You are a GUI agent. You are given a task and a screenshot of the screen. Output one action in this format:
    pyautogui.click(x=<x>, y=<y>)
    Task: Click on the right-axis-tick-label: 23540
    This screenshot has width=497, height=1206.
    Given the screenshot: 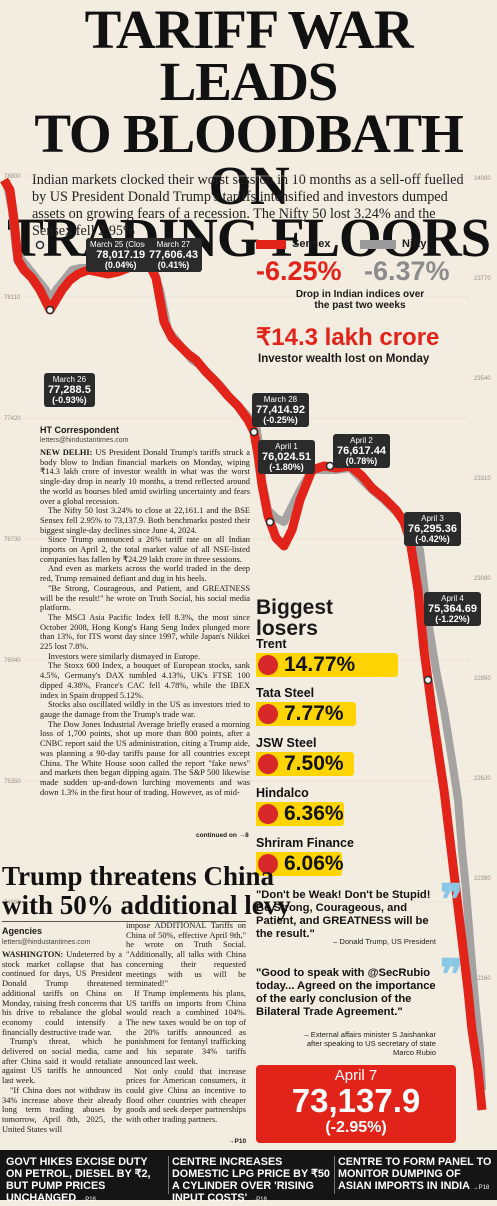 What is the action you would take?
    pyautogui.click(x=482, y=379)
    